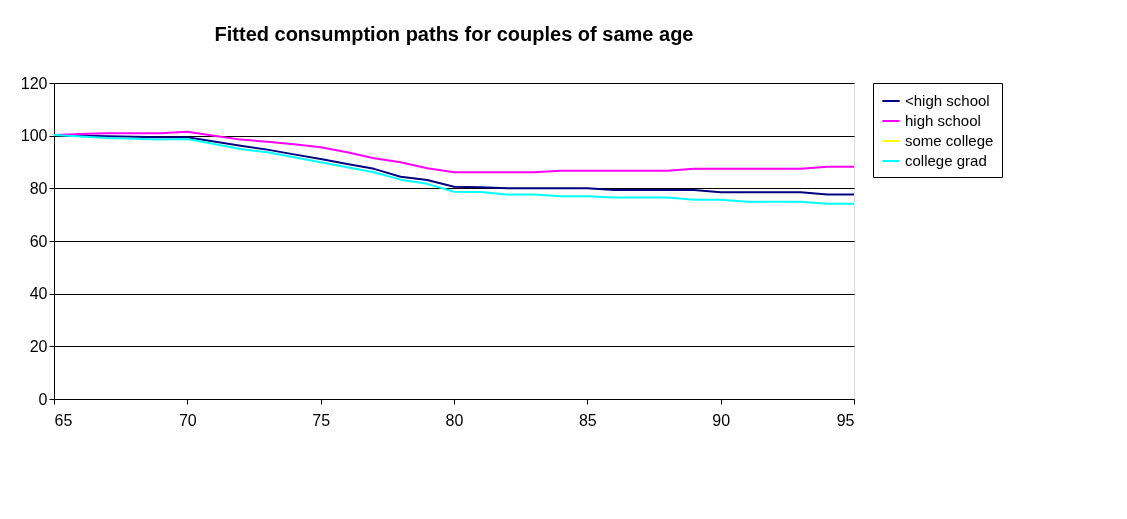  Describe the element at coordinates (43, 399) in the screenshot. I see `y-tick-label: 0` at that location.